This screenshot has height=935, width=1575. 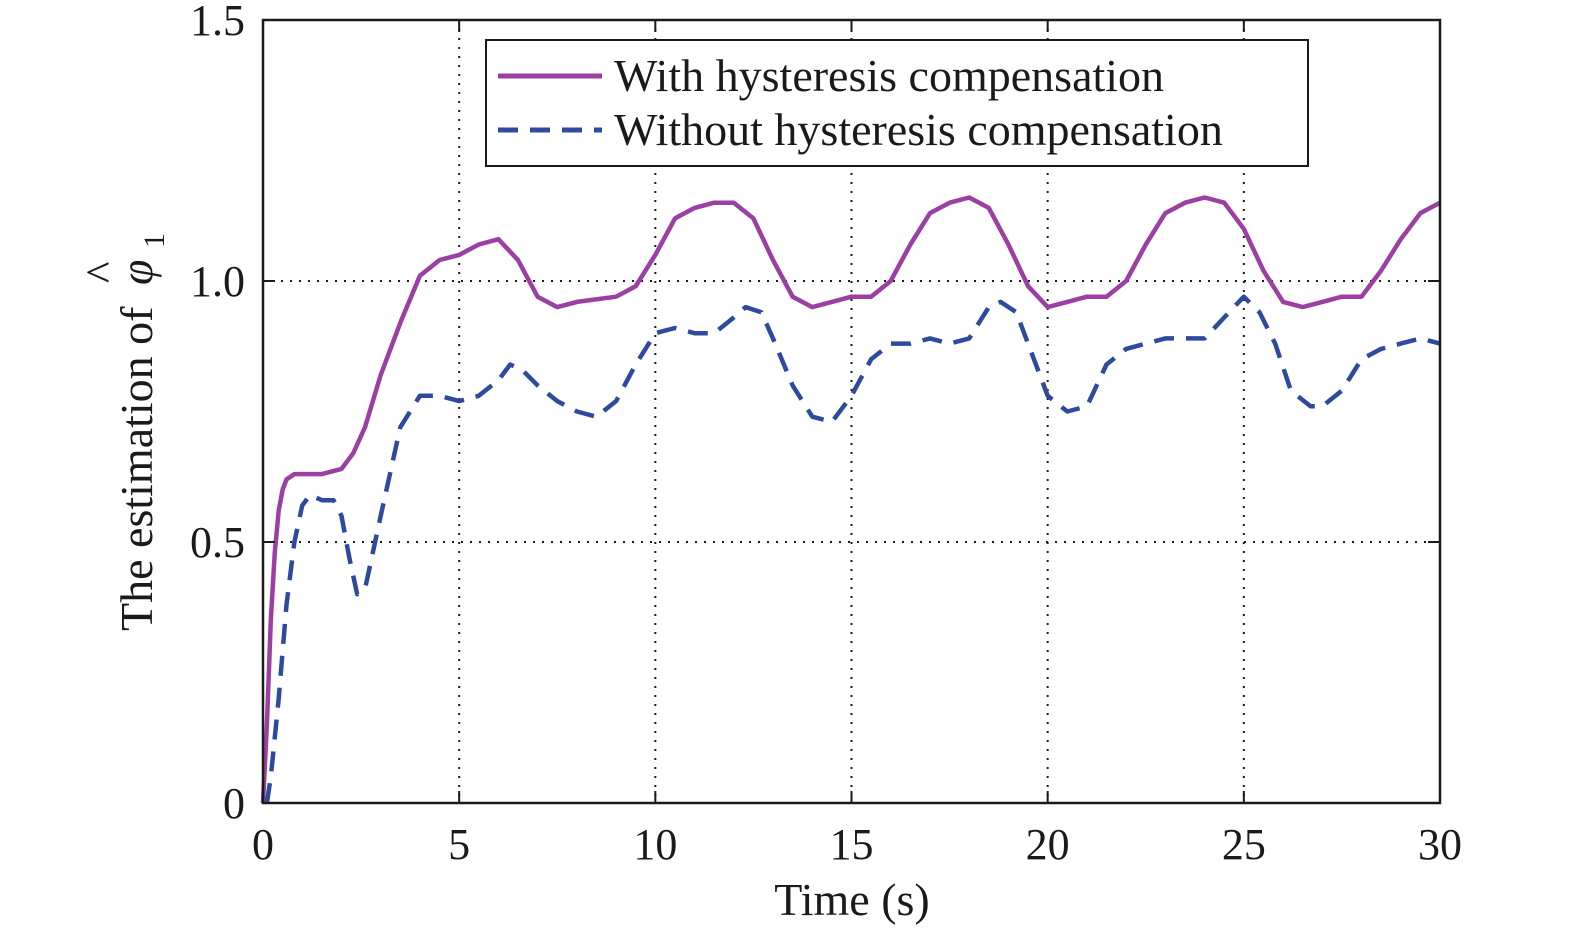 What do you see at coordinates (459, 844) in the screenshot?
I see `x-tick-label: 5` at bounding box center [459, 844].